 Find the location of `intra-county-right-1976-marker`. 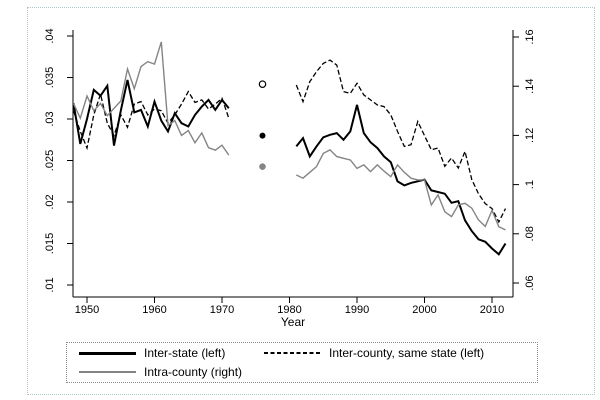

intra-county-right-1976-marker is located at coordinates (262, 166).